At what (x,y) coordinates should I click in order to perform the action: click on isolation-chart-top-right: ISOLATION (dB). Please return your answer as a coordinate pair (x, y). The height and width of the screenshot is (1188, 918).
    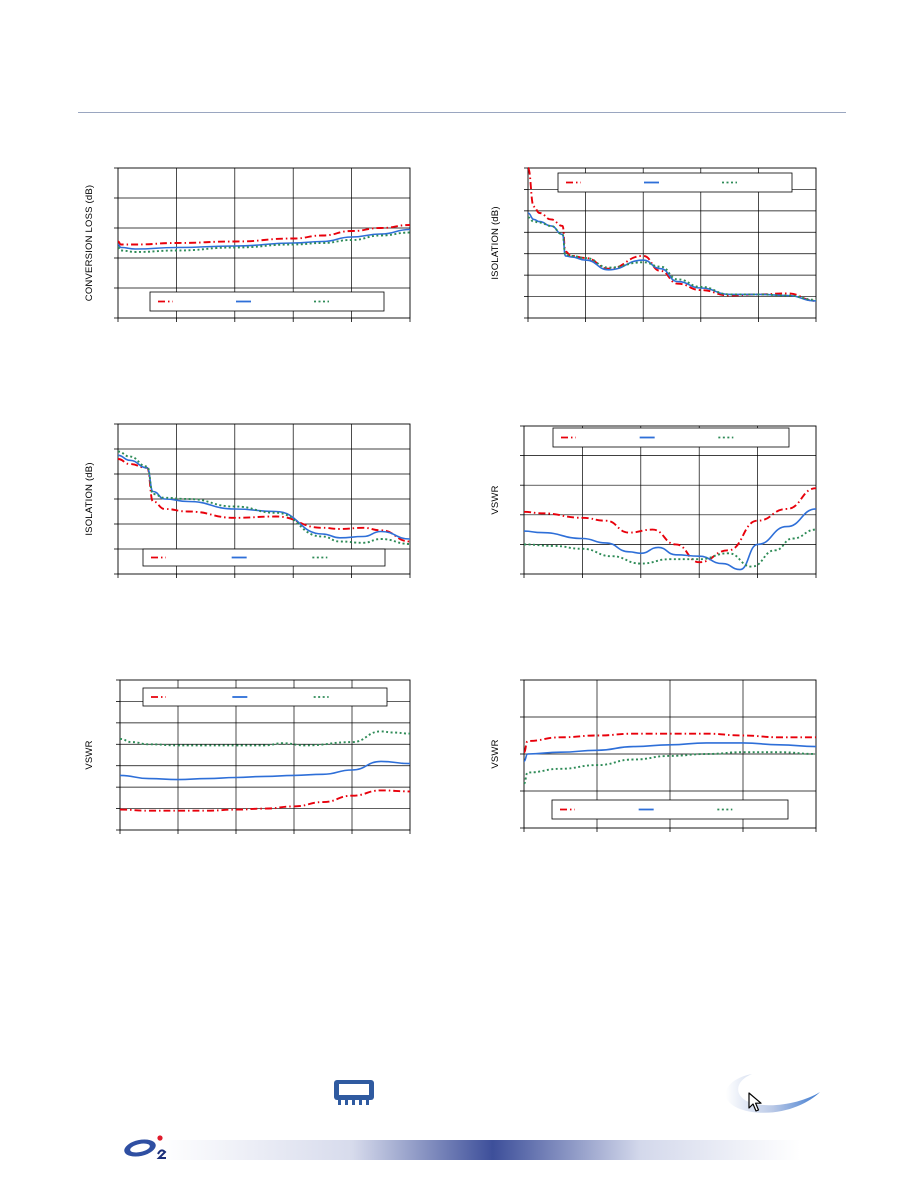
    Looking at the image, I should click on (651, 246).